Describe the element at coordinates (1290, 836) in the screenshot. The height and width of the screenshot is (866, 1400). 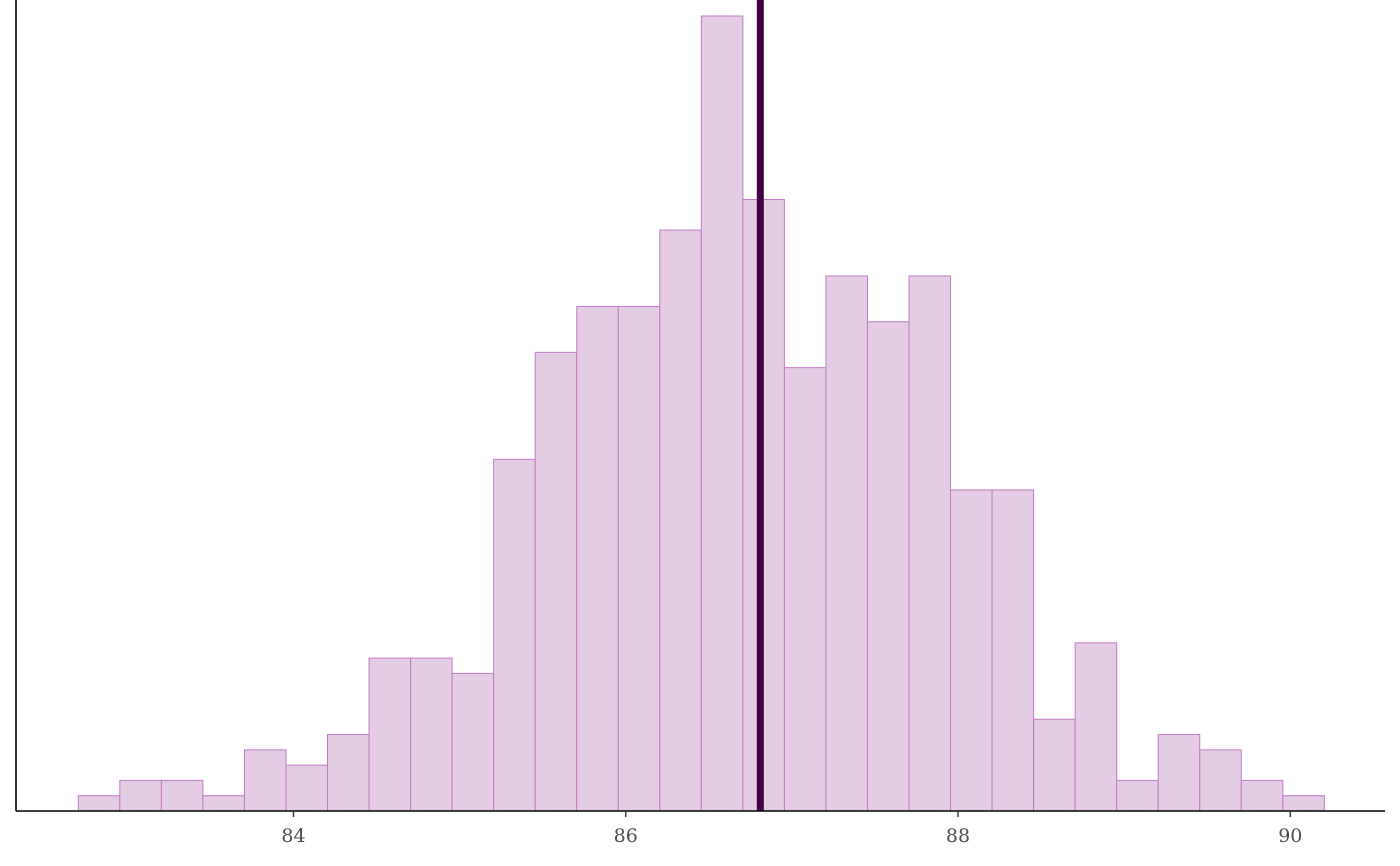
I see `x-tick-label: 90` at that location.